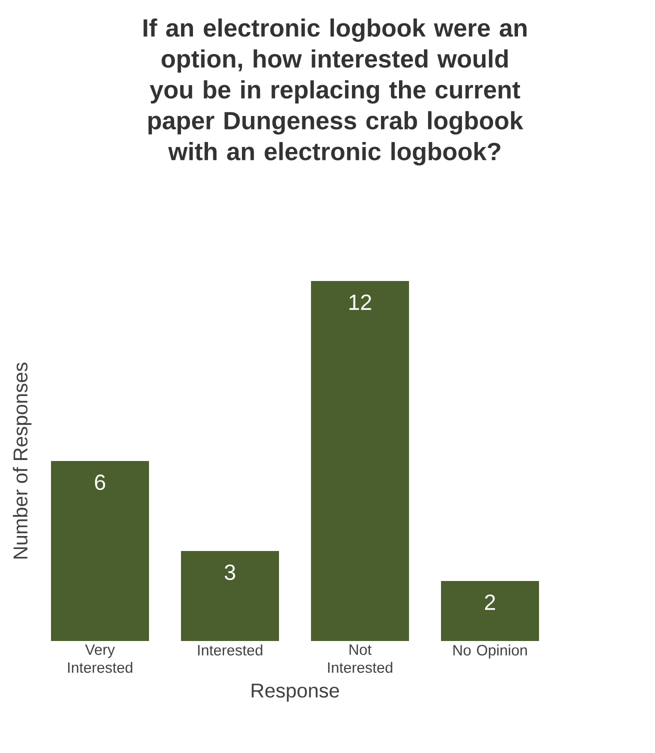 The height and width of the screenshot is (753, 655). I want to click on y-axis-title: Number of Responses, so click(22, 460).